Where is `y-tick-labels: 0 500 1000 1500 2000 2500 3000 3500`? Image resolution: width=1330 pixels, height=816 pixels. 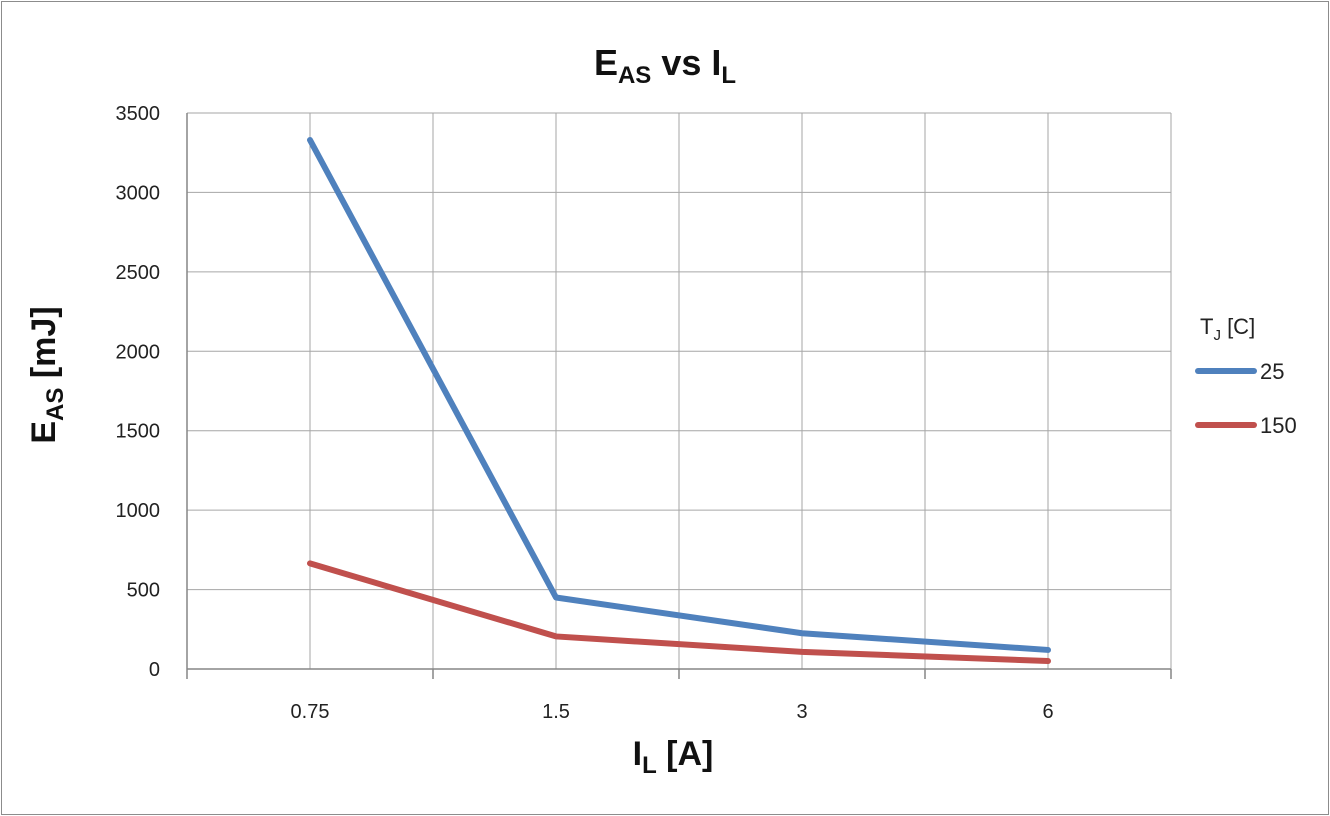 y-tick-labels: 0 500 1000 1500 2000 2500 3000 3500 is located at coordinates (138, 392).